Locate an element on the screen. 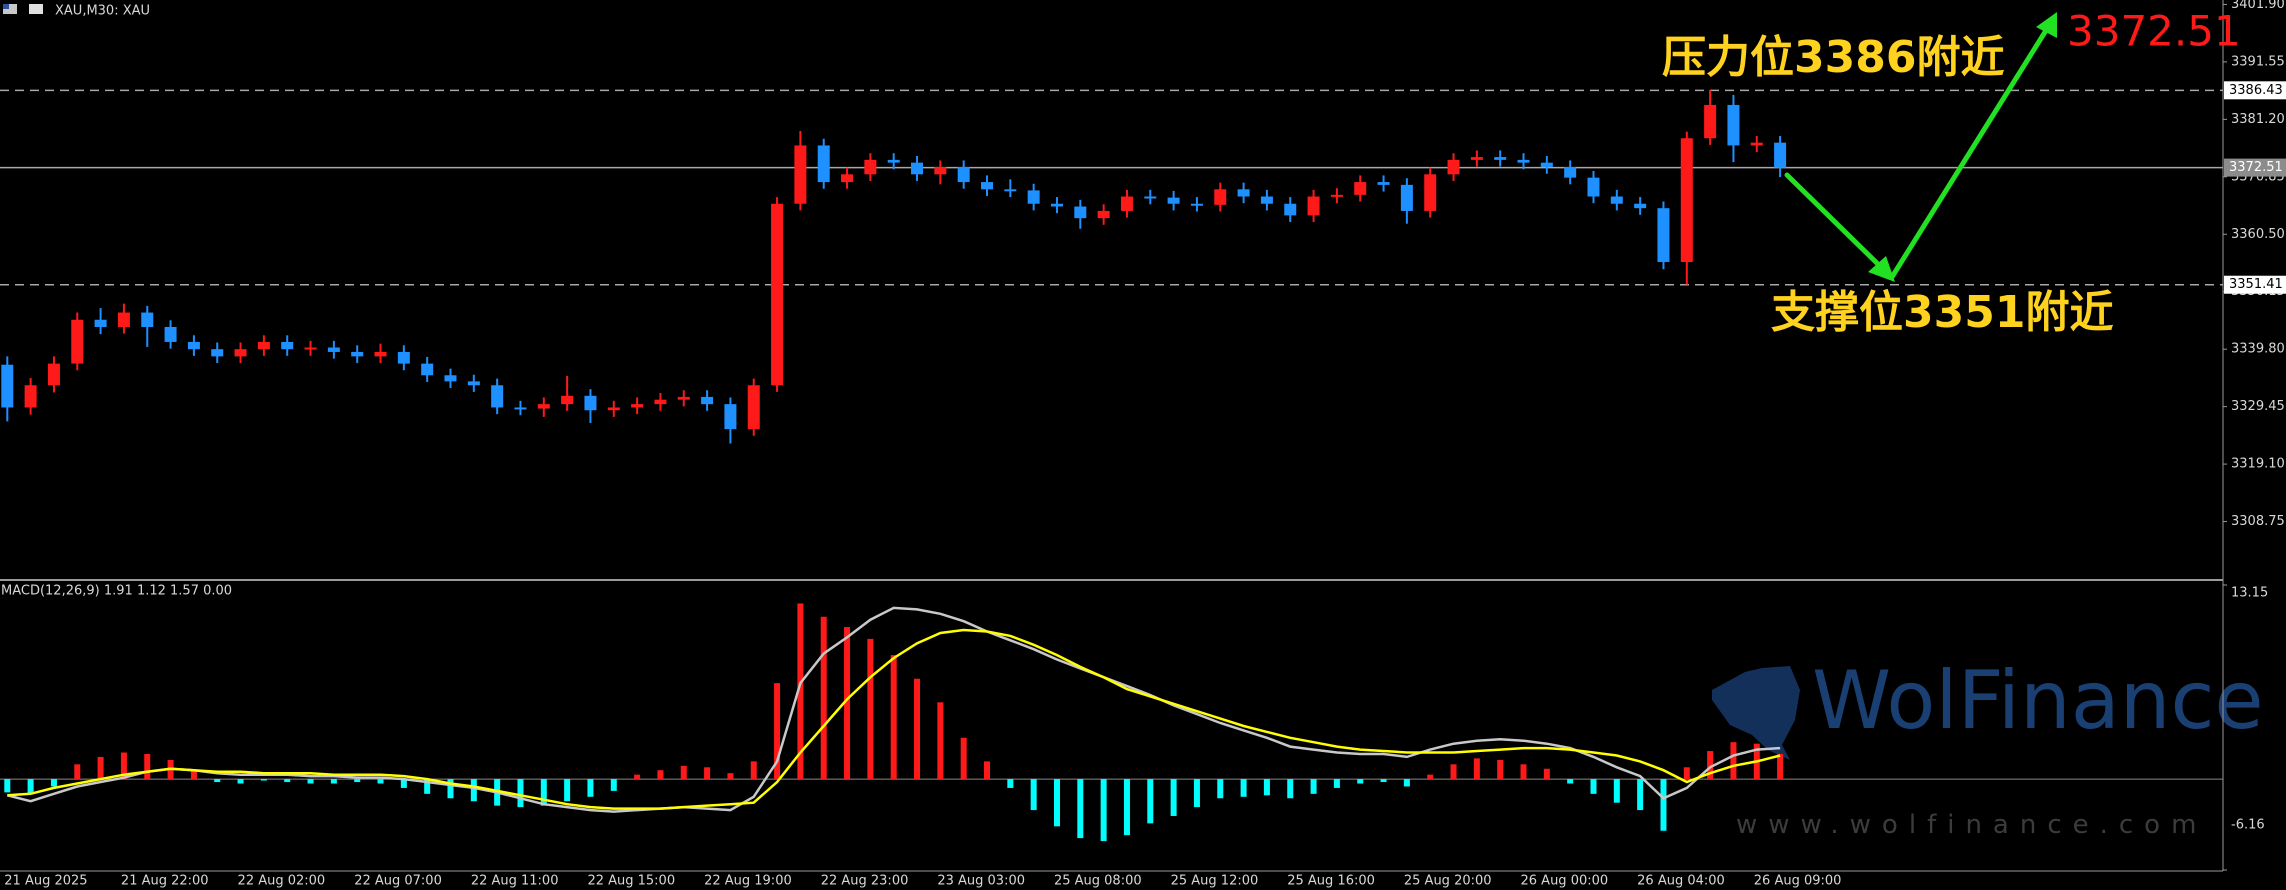 Image resolution: width=2286 pixels, height=890 pixels. chart-title: XAU,M30: XAU is located at coordinates (102, 11).